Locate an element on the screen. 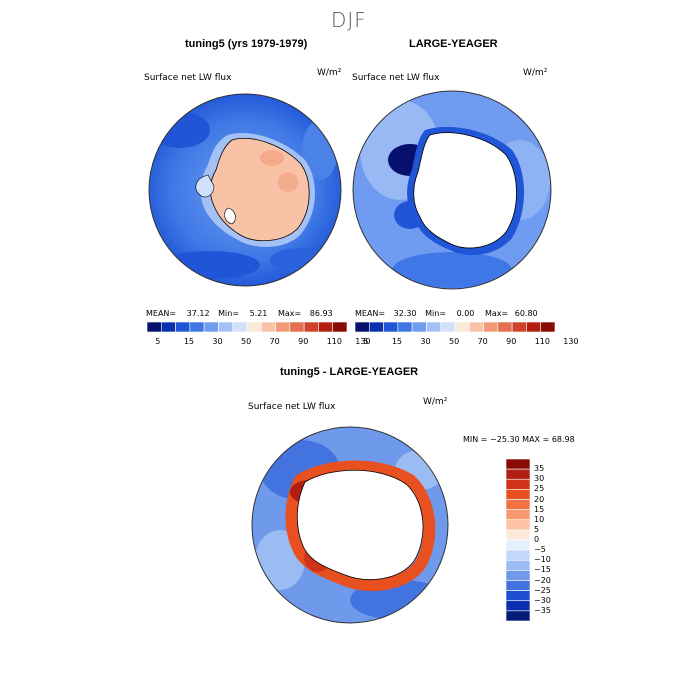  diff-colorbar-tick-label: 0 is located at coordinates (537, 539).